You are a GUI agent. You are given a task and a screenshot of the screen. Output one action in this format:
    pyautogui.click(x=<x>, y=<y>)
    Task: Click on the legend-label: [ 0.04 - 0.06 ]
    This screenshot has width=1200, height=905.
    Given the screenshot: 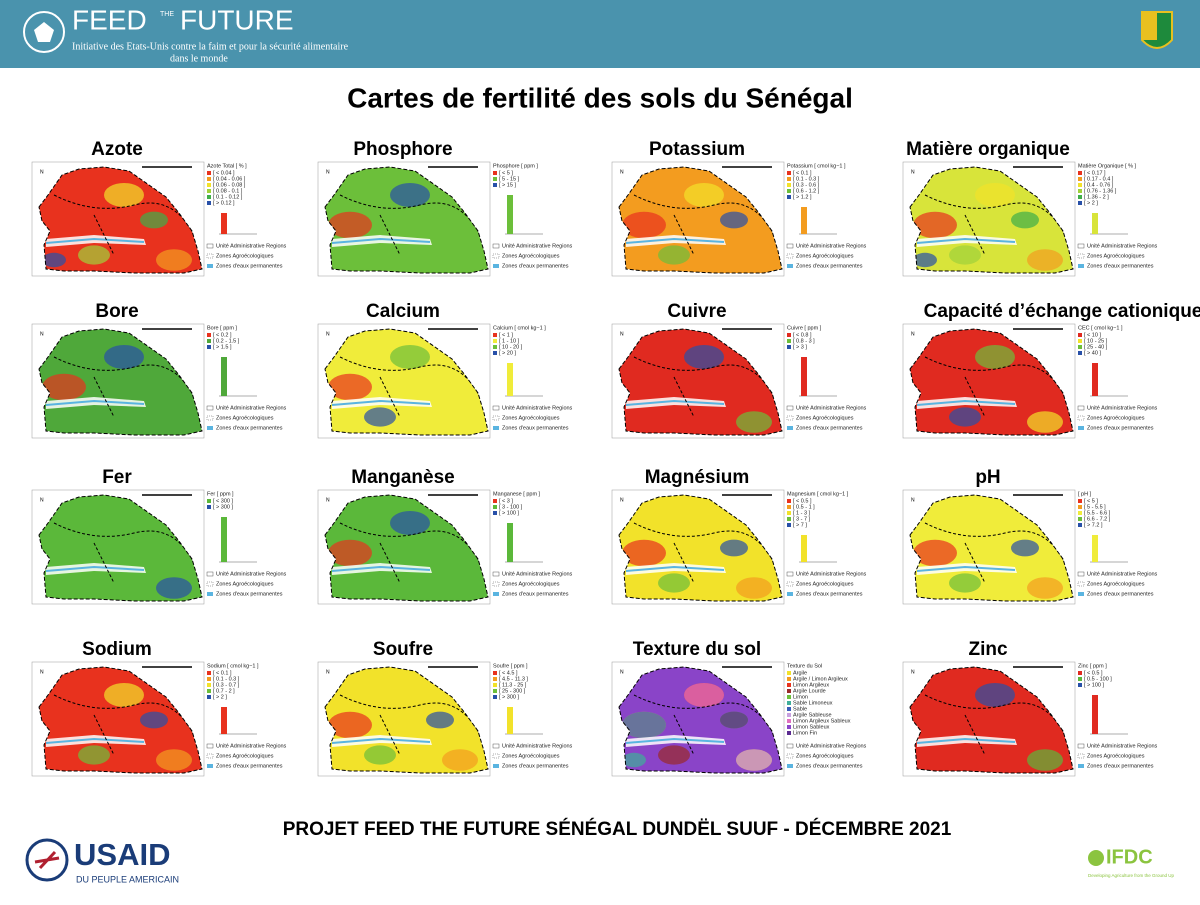 What is the action you would take?
    pyautogui.click(x=229, y=179)
    